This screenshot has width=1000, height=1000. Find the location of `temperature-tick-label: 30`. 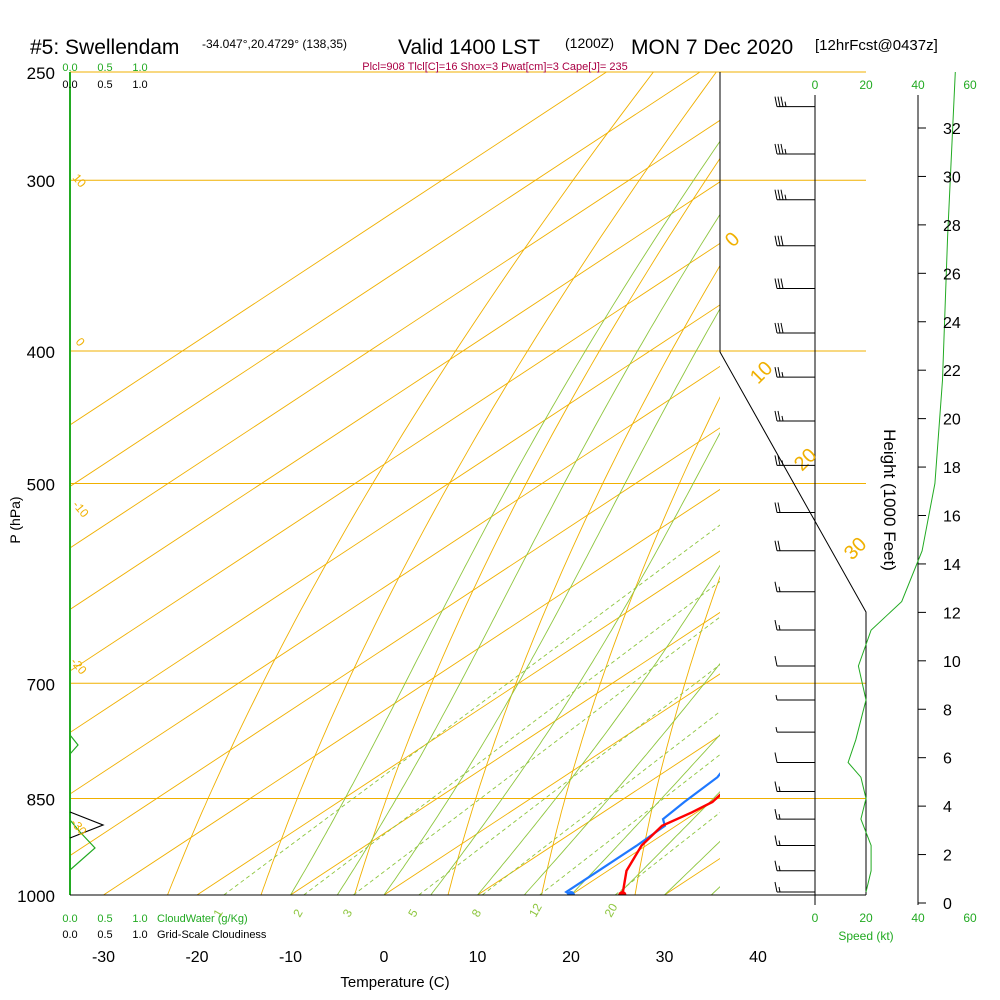

temperature-tick-label: 30 is located at coordinates (665, 957).